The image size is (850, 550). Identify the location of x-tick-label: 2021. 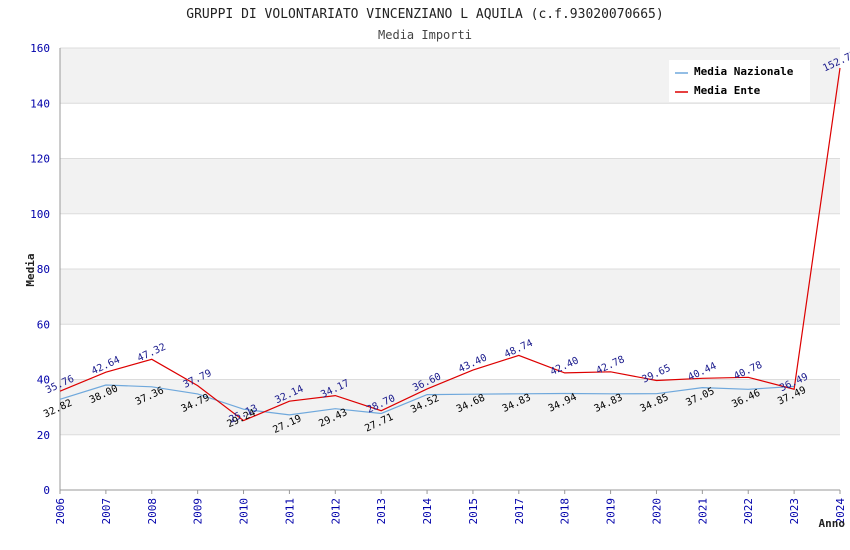
(702, 511).